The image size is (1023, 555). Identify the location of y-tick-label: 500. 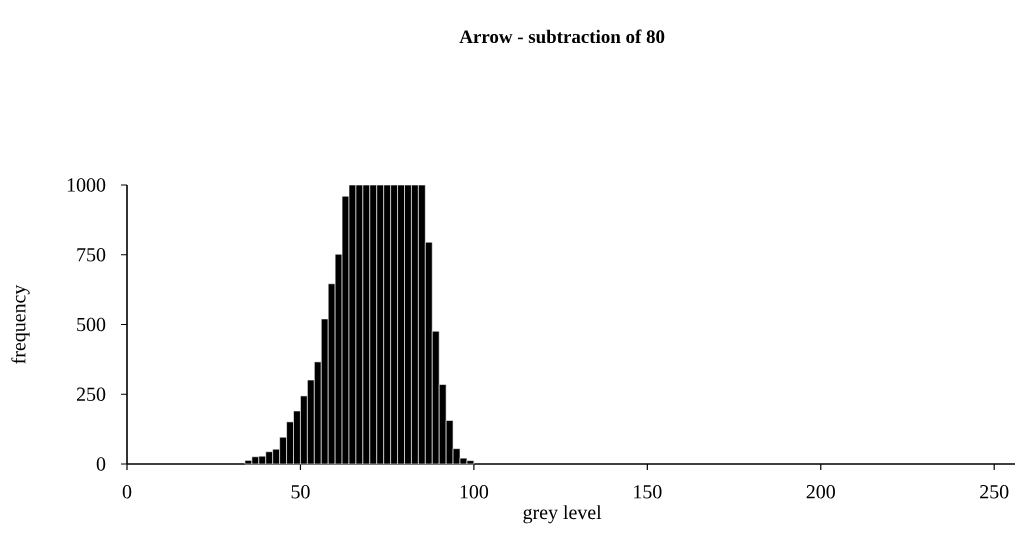
(91, 324).